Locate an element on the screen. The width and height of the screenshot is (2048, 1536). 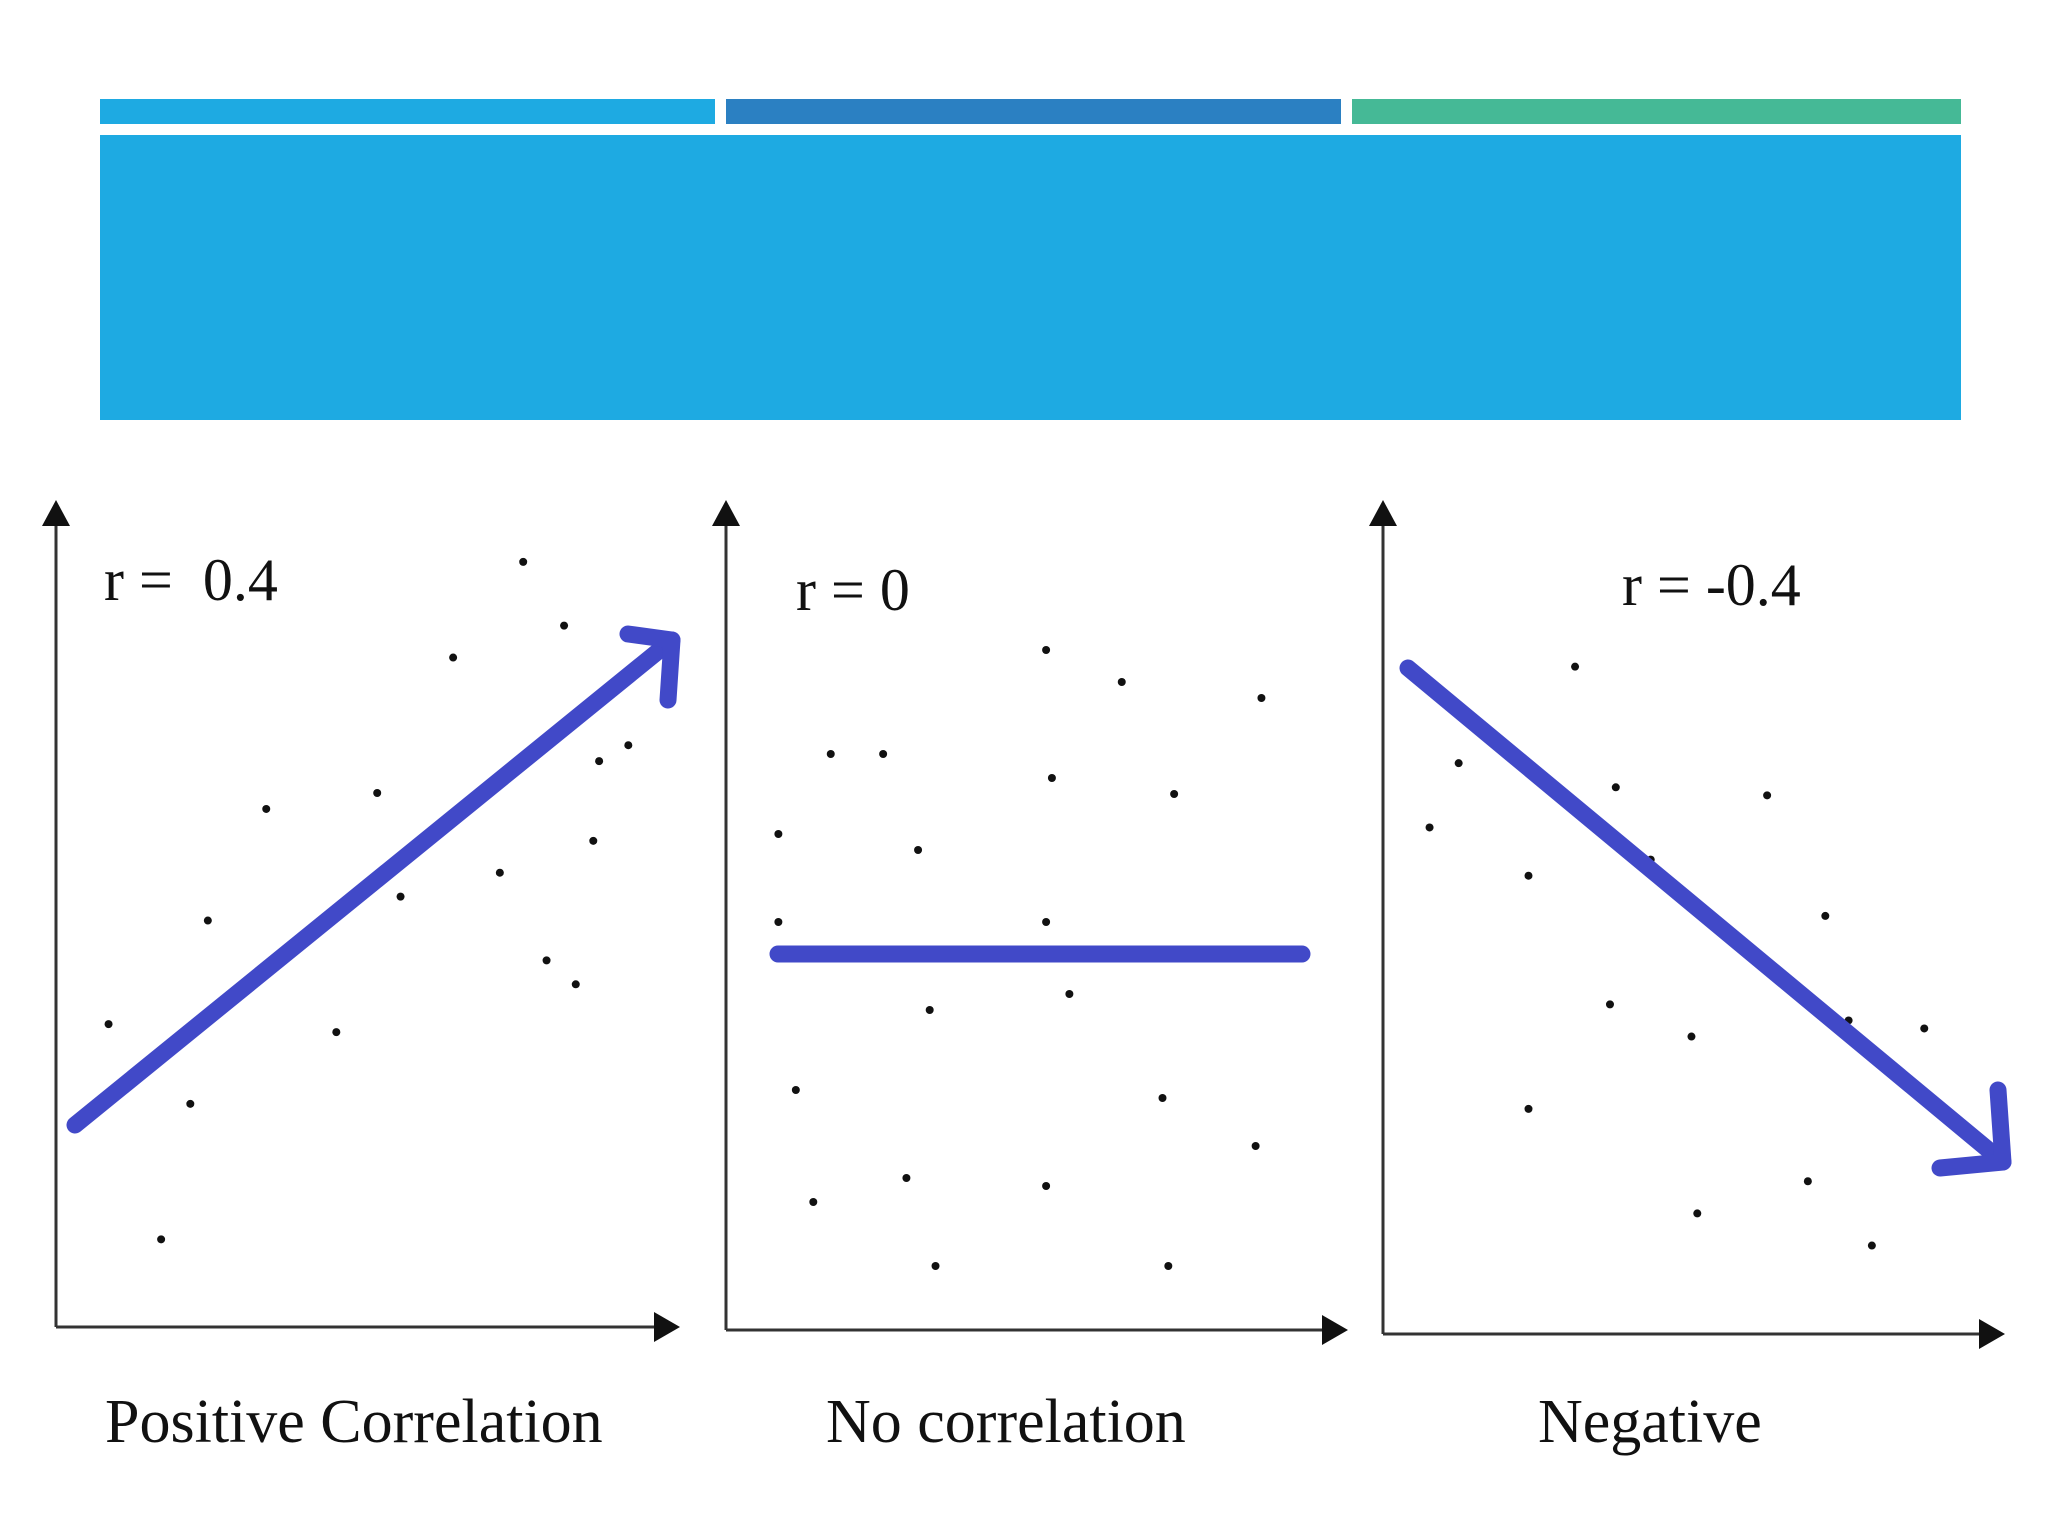
panel-3-caption: Negative is located at coordinates (1650, 1422).